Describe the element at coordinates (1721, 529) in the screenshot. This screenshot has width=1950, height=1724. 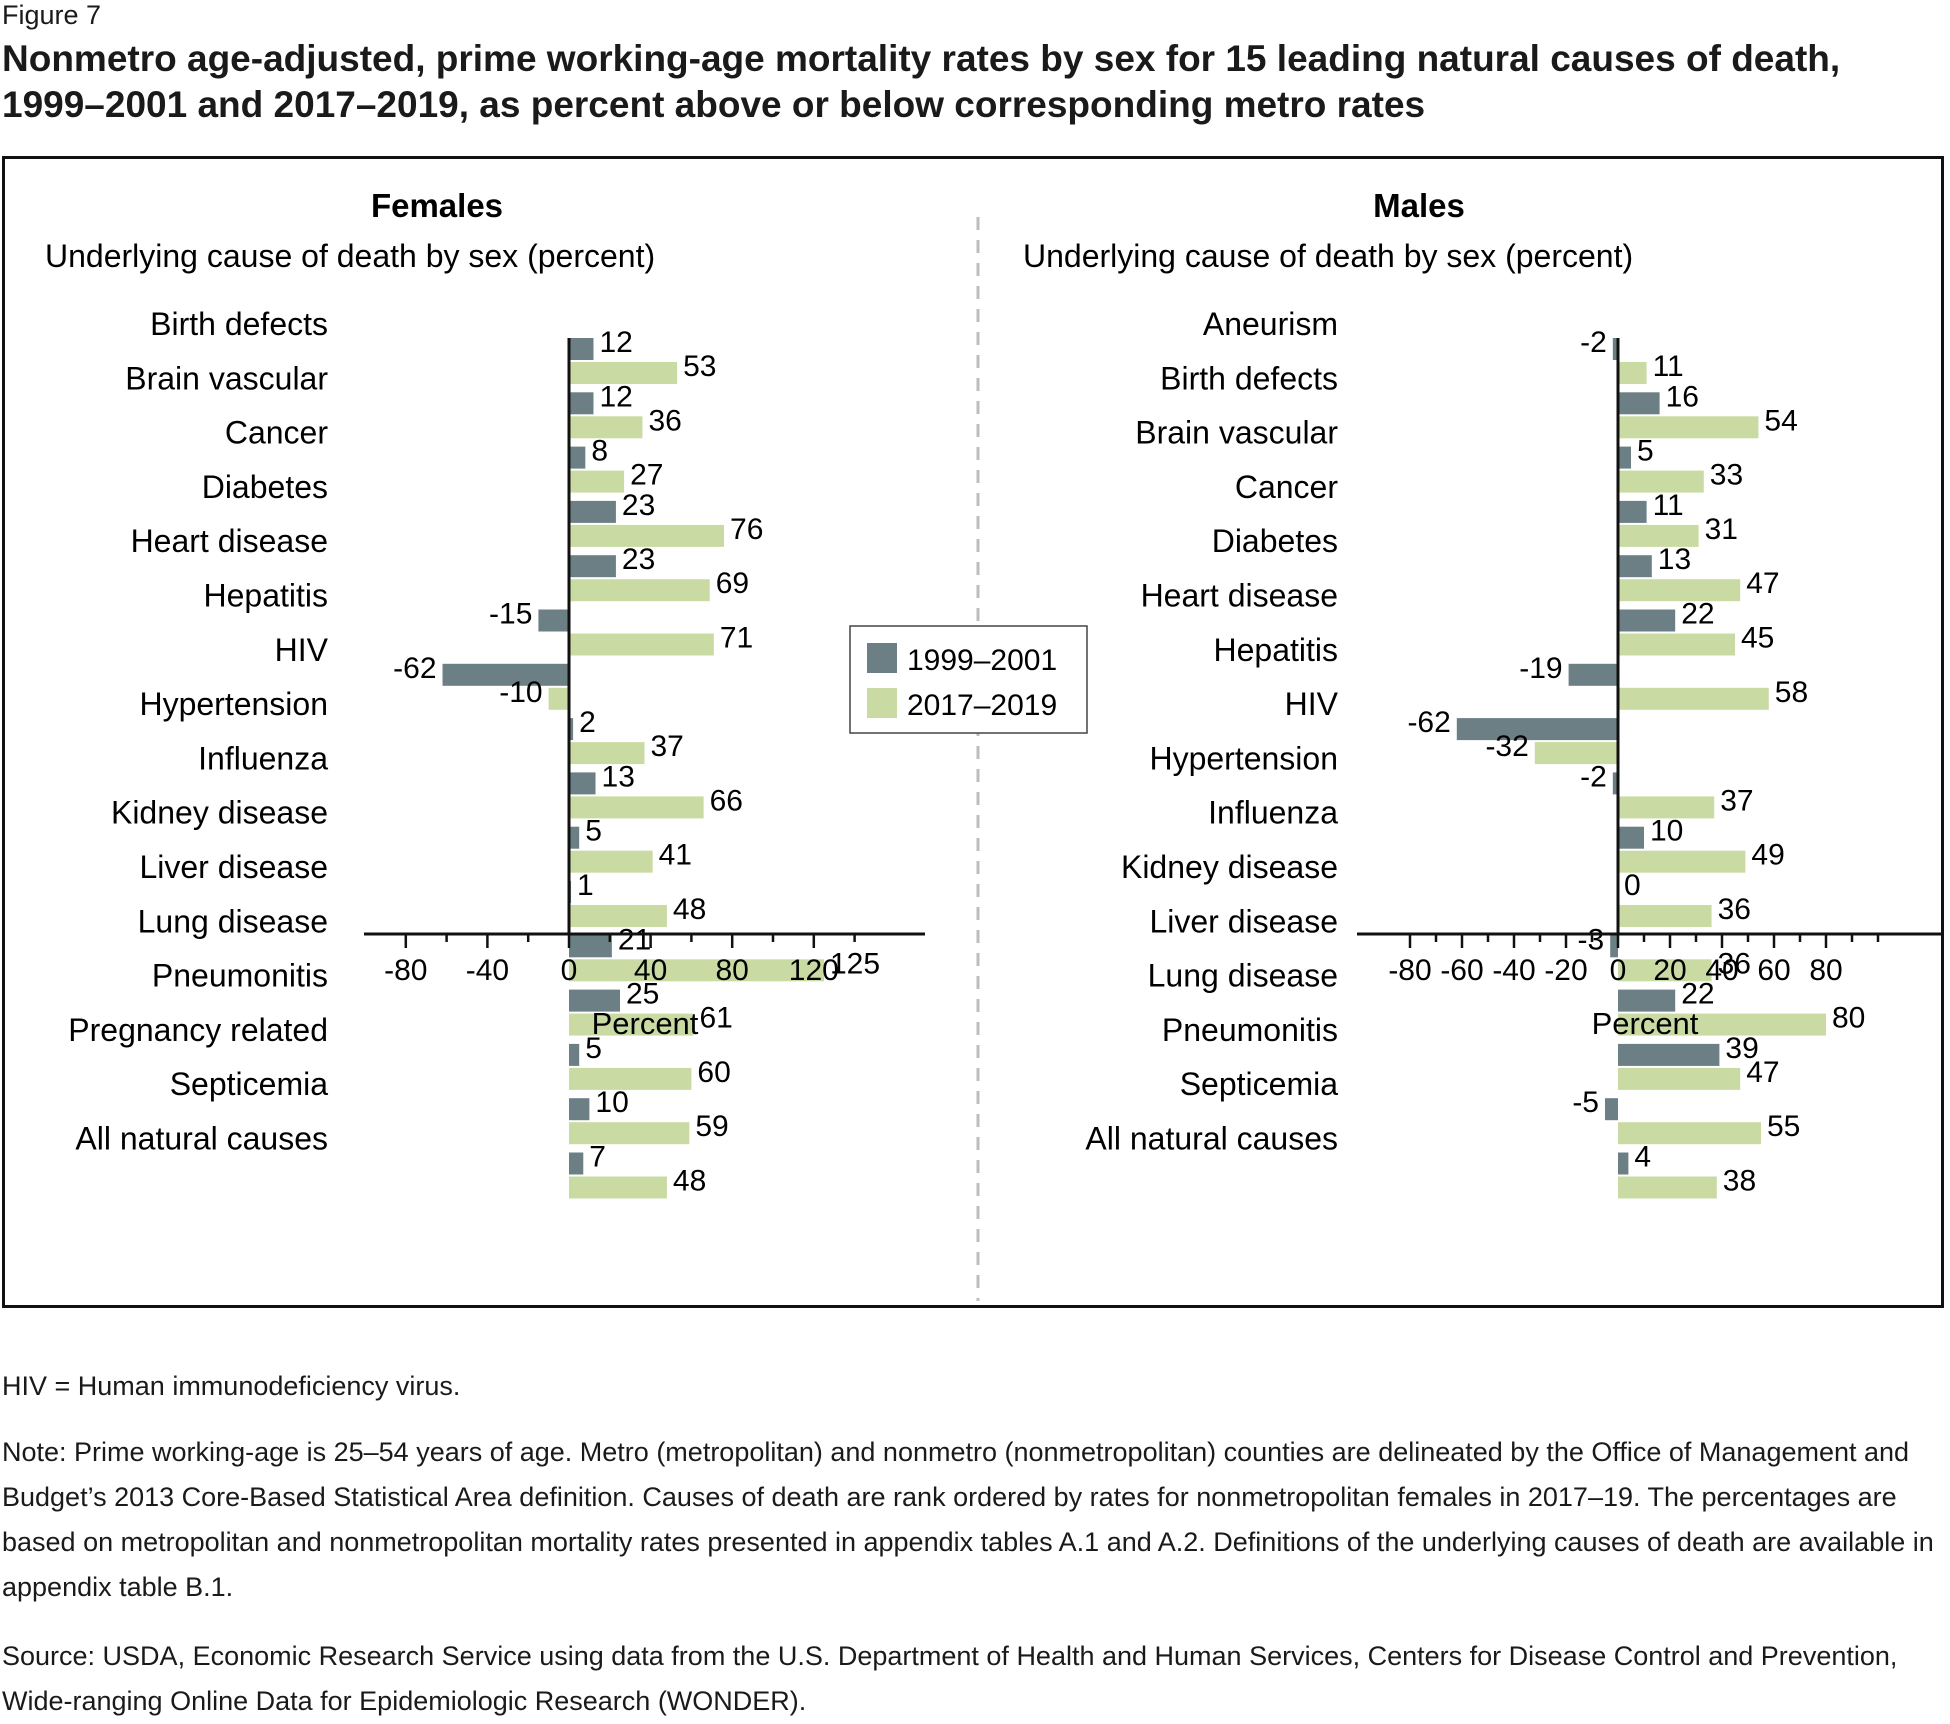
I see `data-label: 31` at that location.